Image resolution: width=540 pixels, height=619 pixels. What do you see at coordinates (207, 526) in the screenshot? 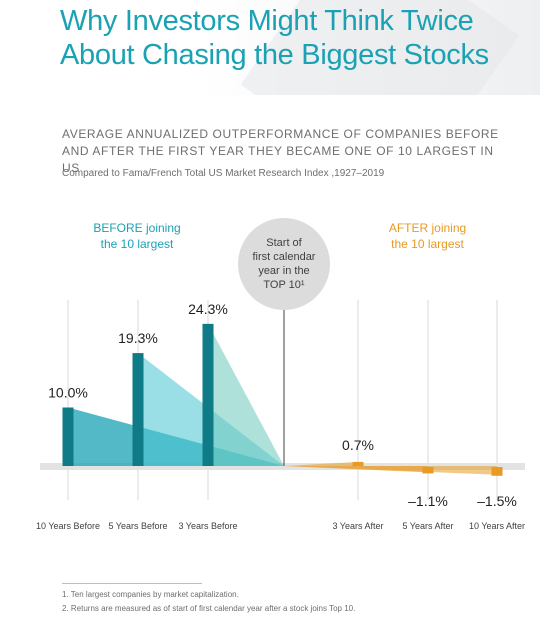
I see `category-label: 3 Years Before` at bounding box center [207, 526].